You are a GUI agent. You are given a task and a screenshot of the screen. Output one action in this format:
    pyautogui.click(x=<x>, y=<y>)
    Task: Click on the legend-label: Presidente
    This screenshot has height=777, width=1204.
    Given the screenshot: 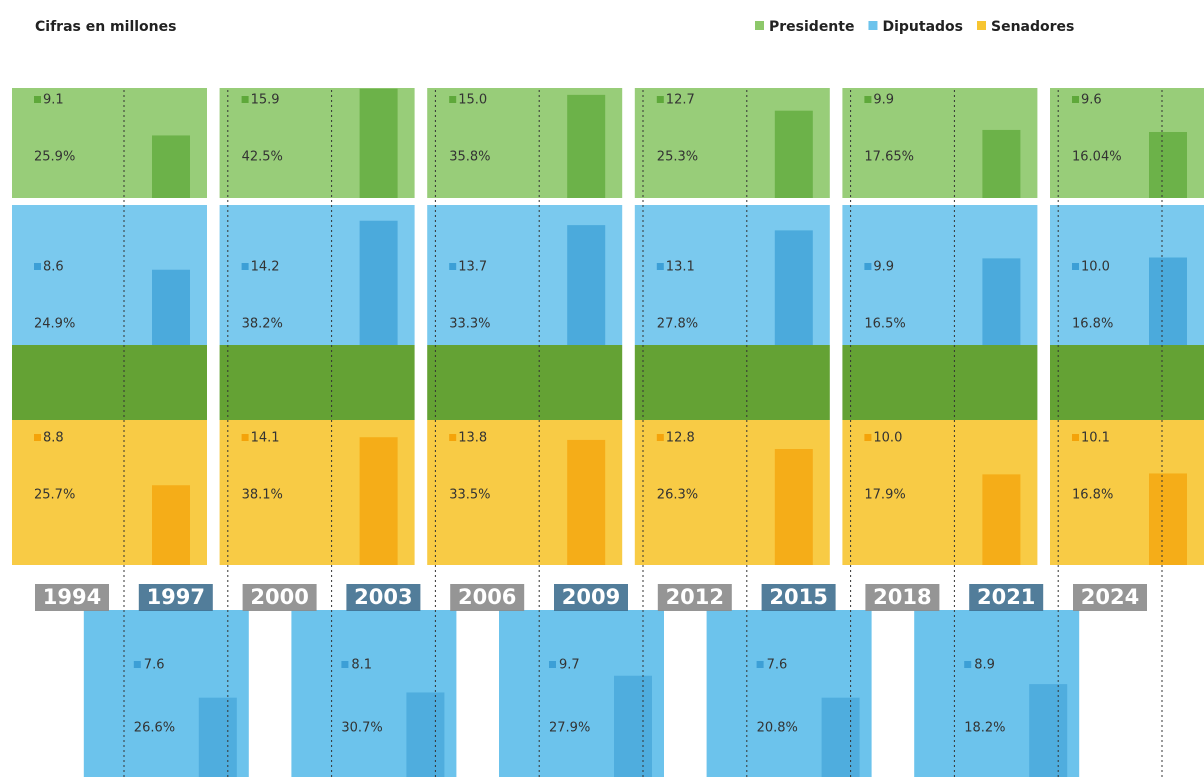 What is the action you would take?
    pyautogui.click(x=811, y=27)
    